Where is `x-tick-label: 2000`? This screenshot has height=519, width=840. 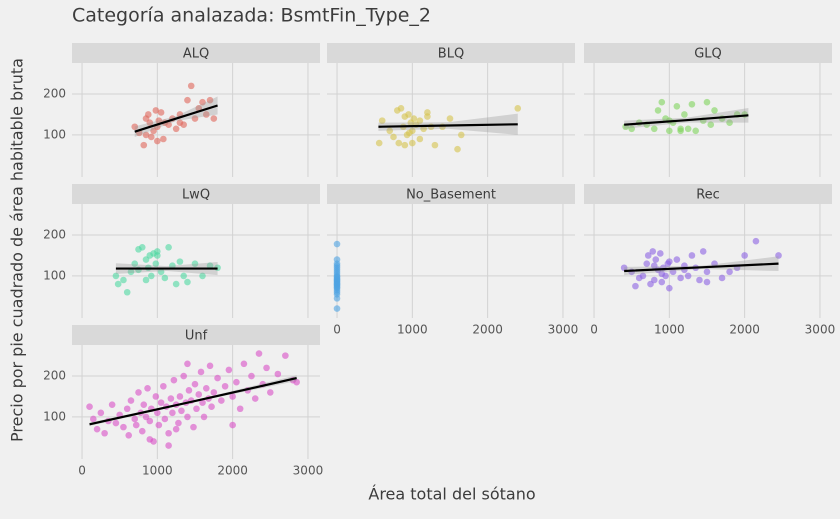
x-tick-label: 2000 is located at coordinates (744, 330).